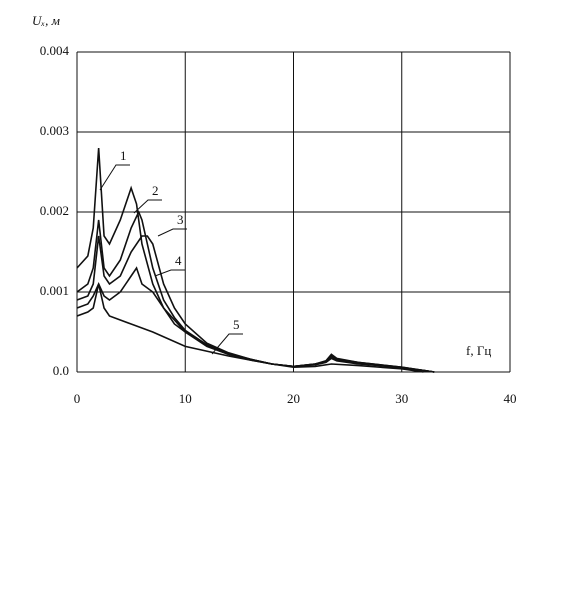 The image size is (581, 591). I want to click on y-tick-label: 0.0, so click(61, 370).